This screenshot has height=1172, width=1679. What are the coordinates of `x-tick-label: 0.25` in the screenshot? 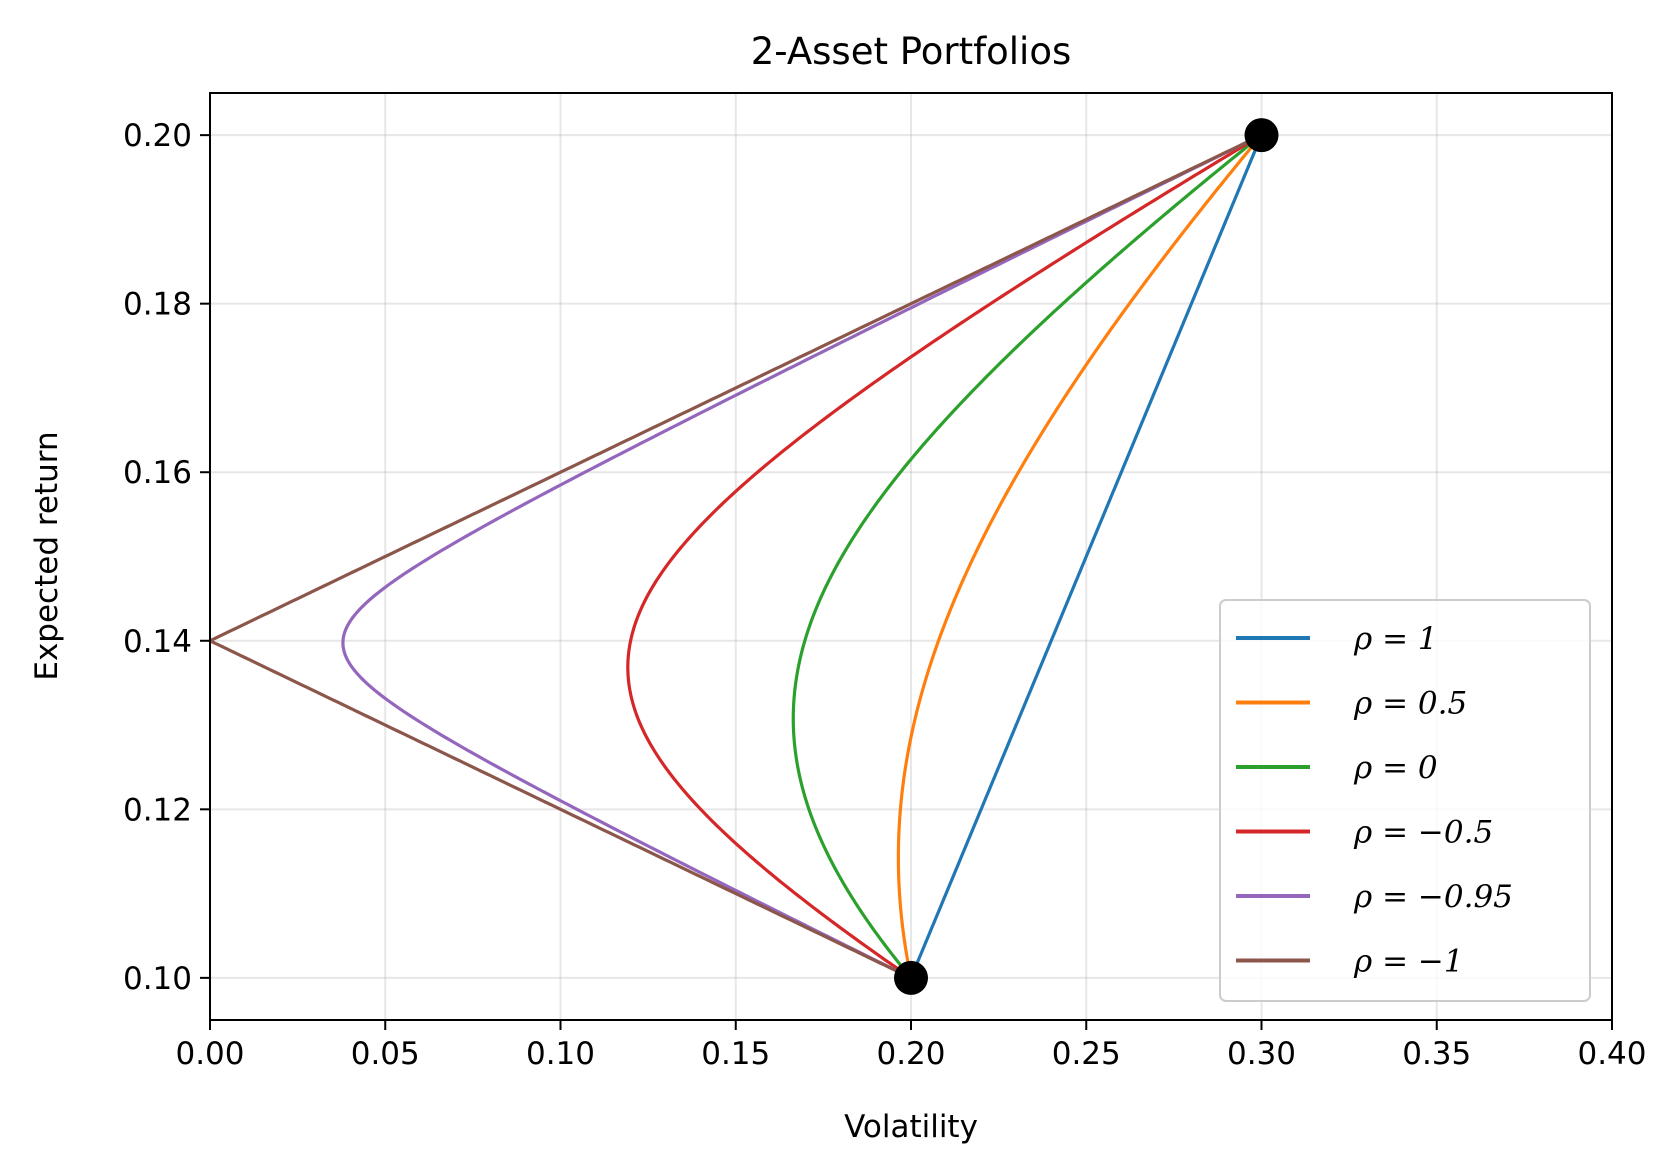 It's located at (1086, 1054).